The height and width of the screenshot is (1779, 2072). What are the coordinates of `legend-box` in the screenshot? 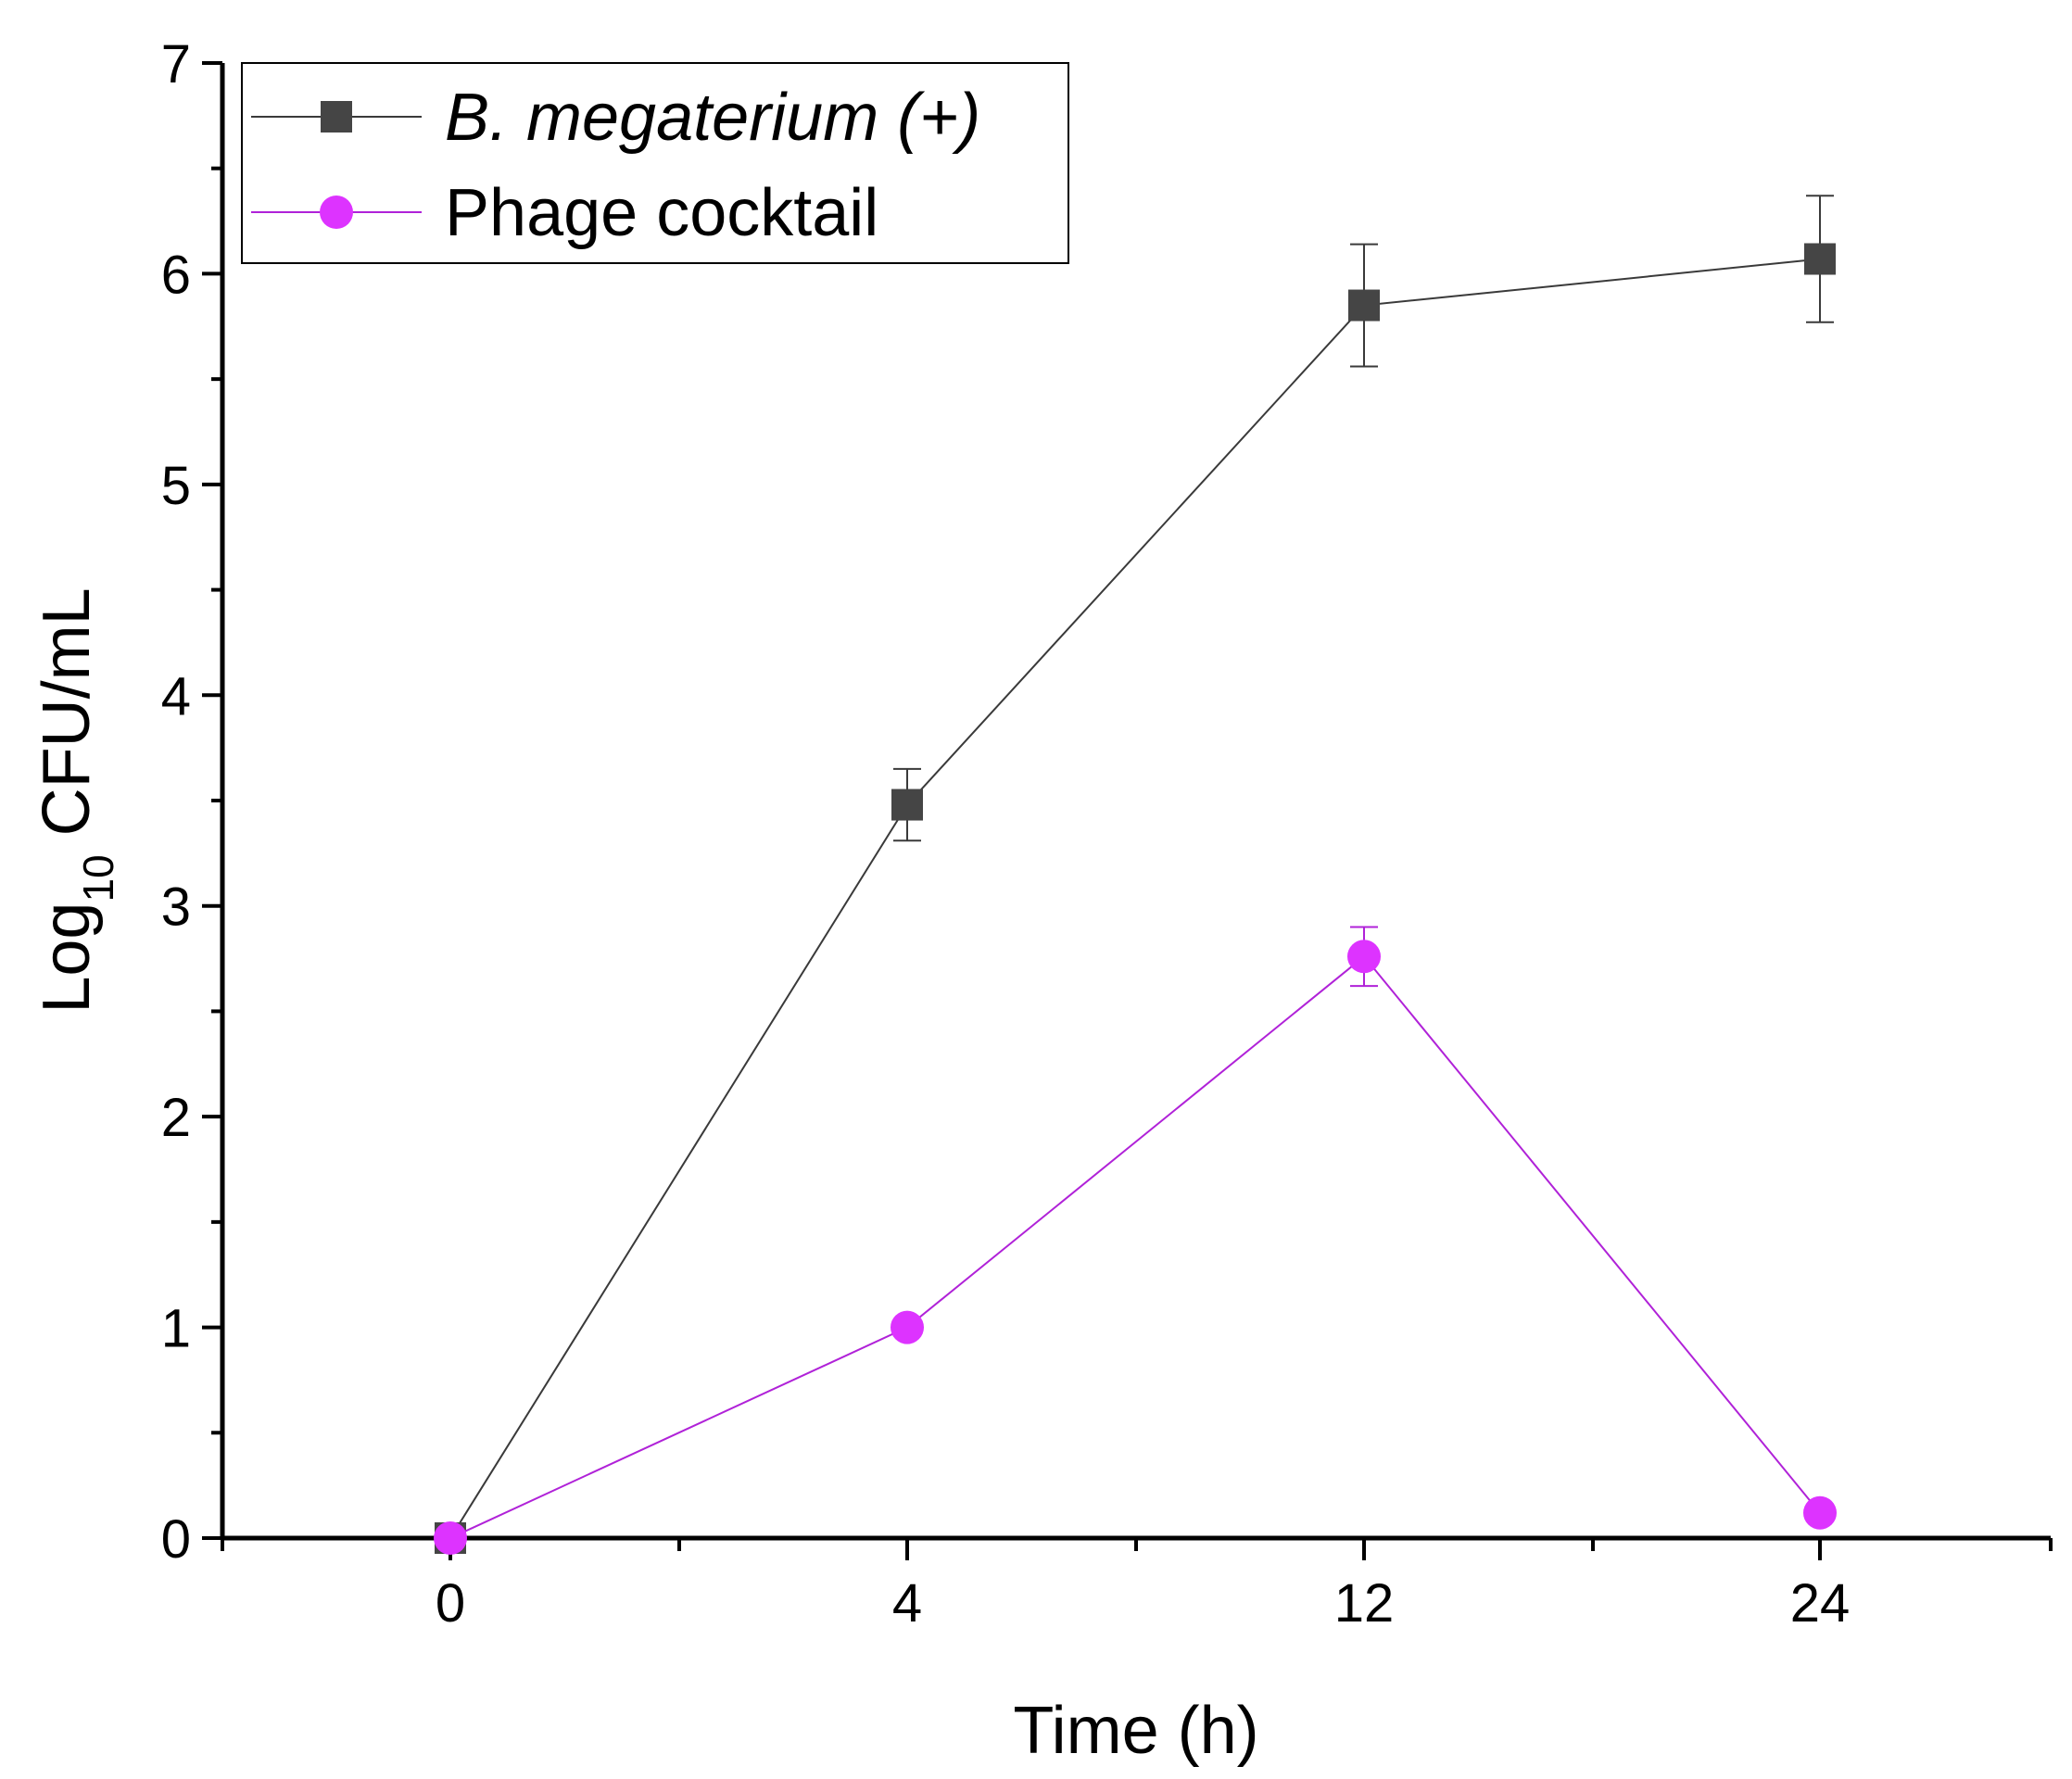 It's located at (655, 163).